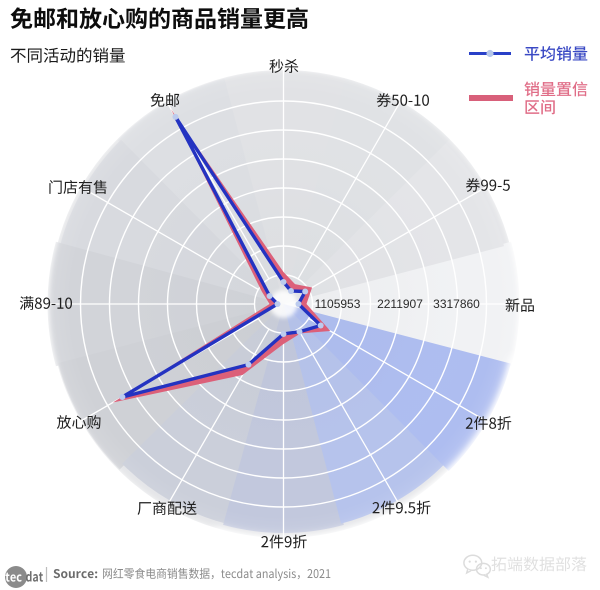 This screenshot has height=590, width=600. I want to click on svg-text: 2211907, so click(400, 304).